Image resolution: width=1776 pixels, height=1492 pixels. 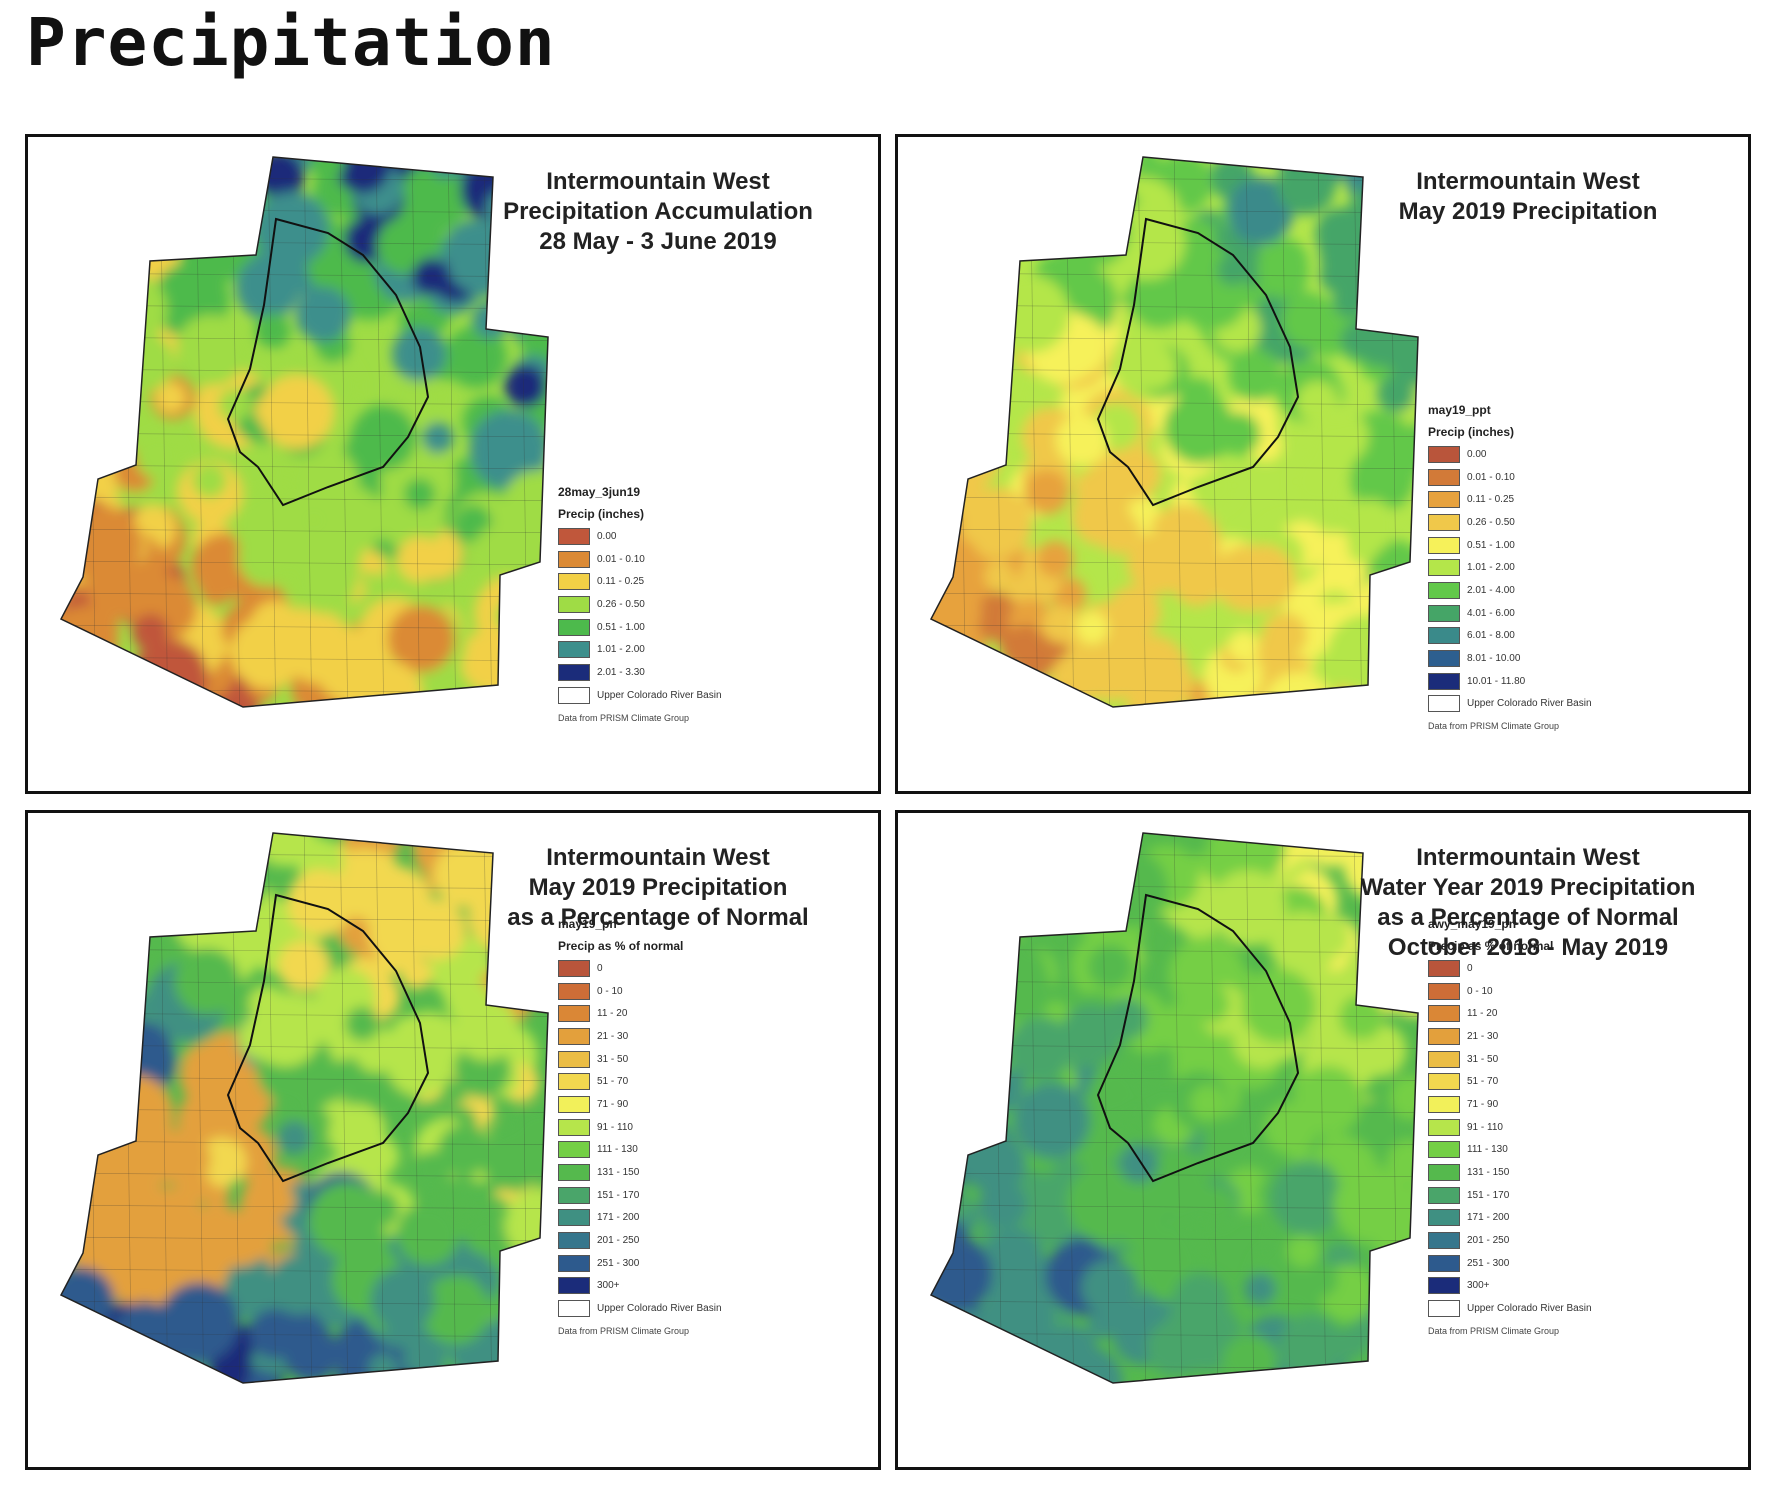 What do you see at coordinates (599, 492) in the screenshot?
I see `legend-name: 28may_3jun19` at bounding box center [599, 492].